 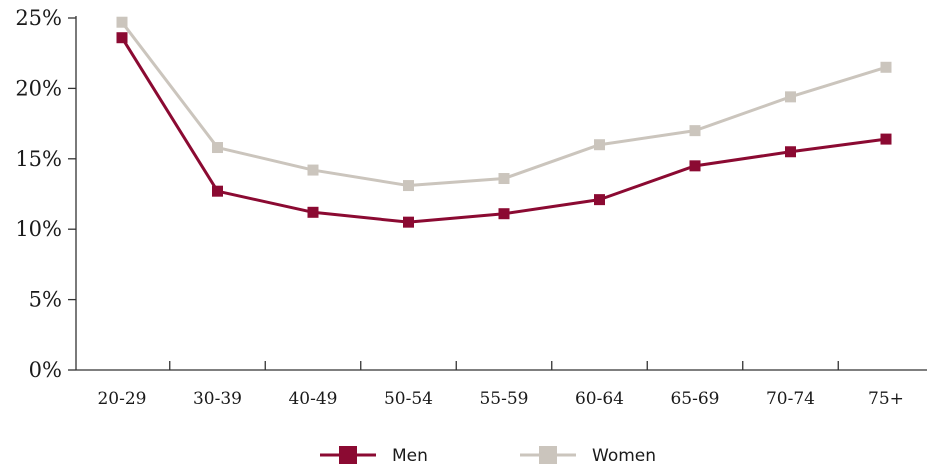 What do you see at coordinates (38, 18) in the screenshot?
I see `y-tick-label: 25%` at bounding box center [38, 18].